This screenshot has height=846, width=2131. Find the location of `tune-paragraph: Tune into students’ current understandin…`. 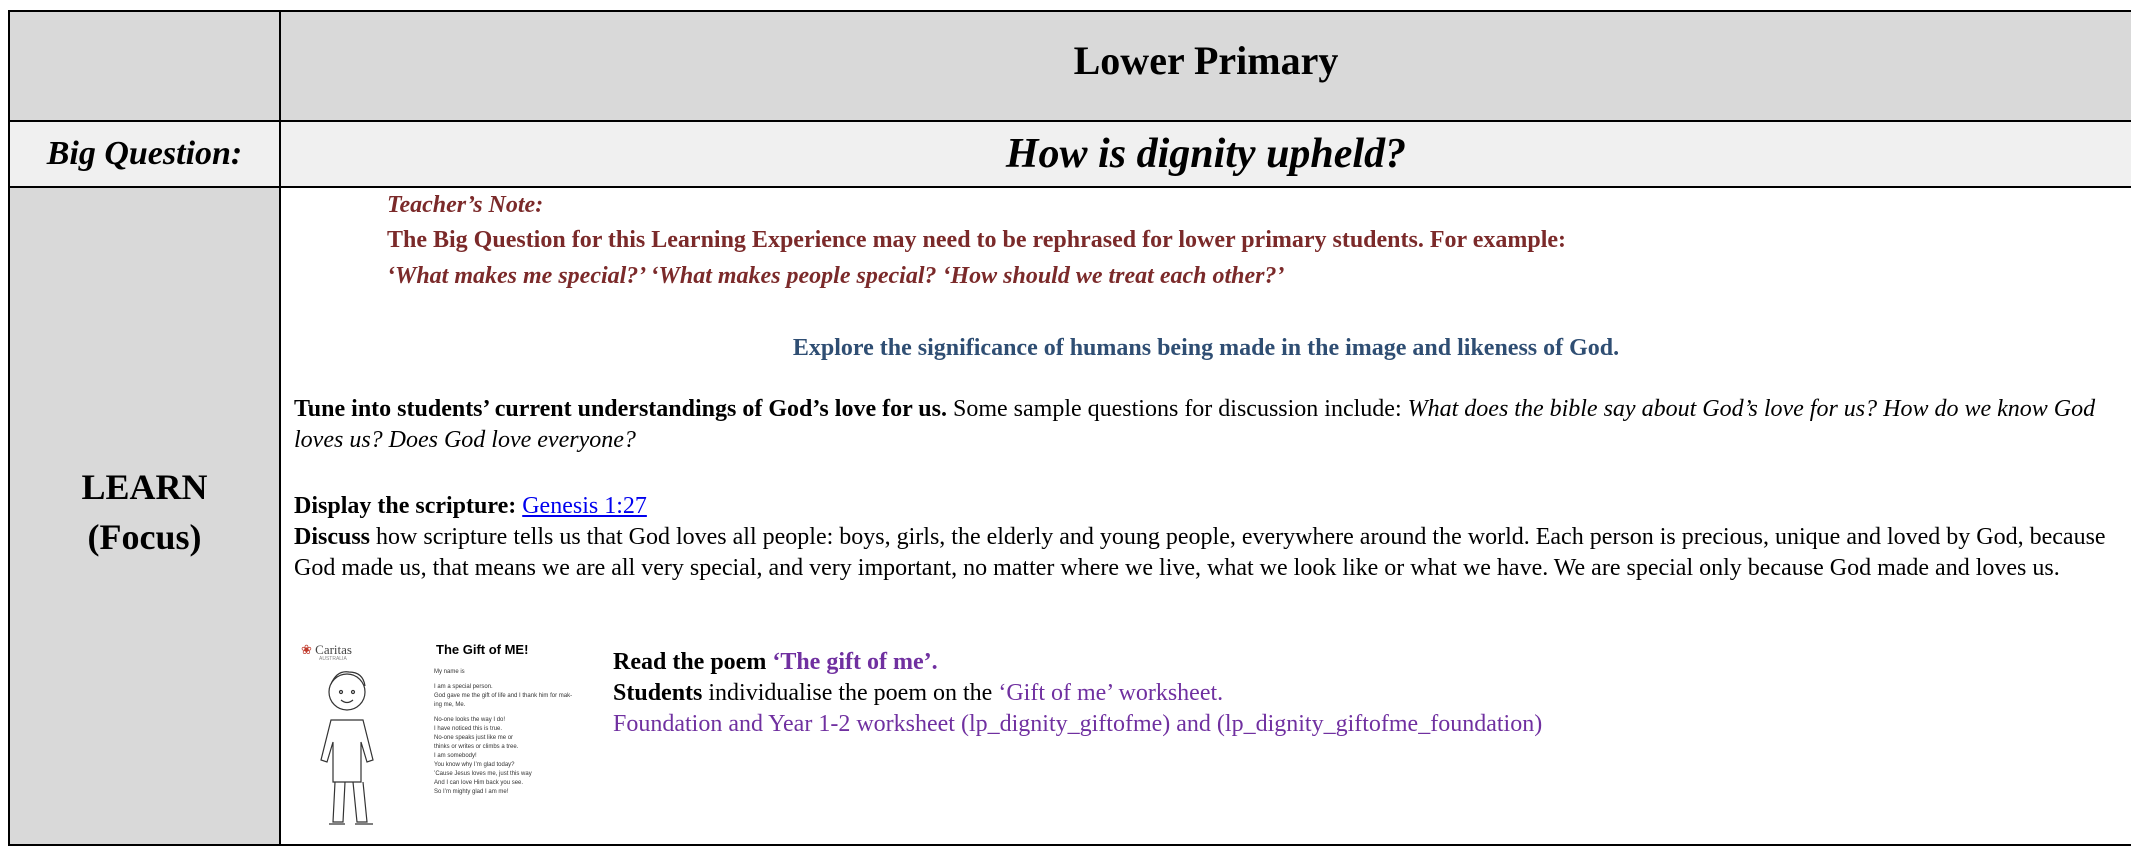

tune-paragraph: Tune into students’ current understandin… is located at coordinates (1209, 425).